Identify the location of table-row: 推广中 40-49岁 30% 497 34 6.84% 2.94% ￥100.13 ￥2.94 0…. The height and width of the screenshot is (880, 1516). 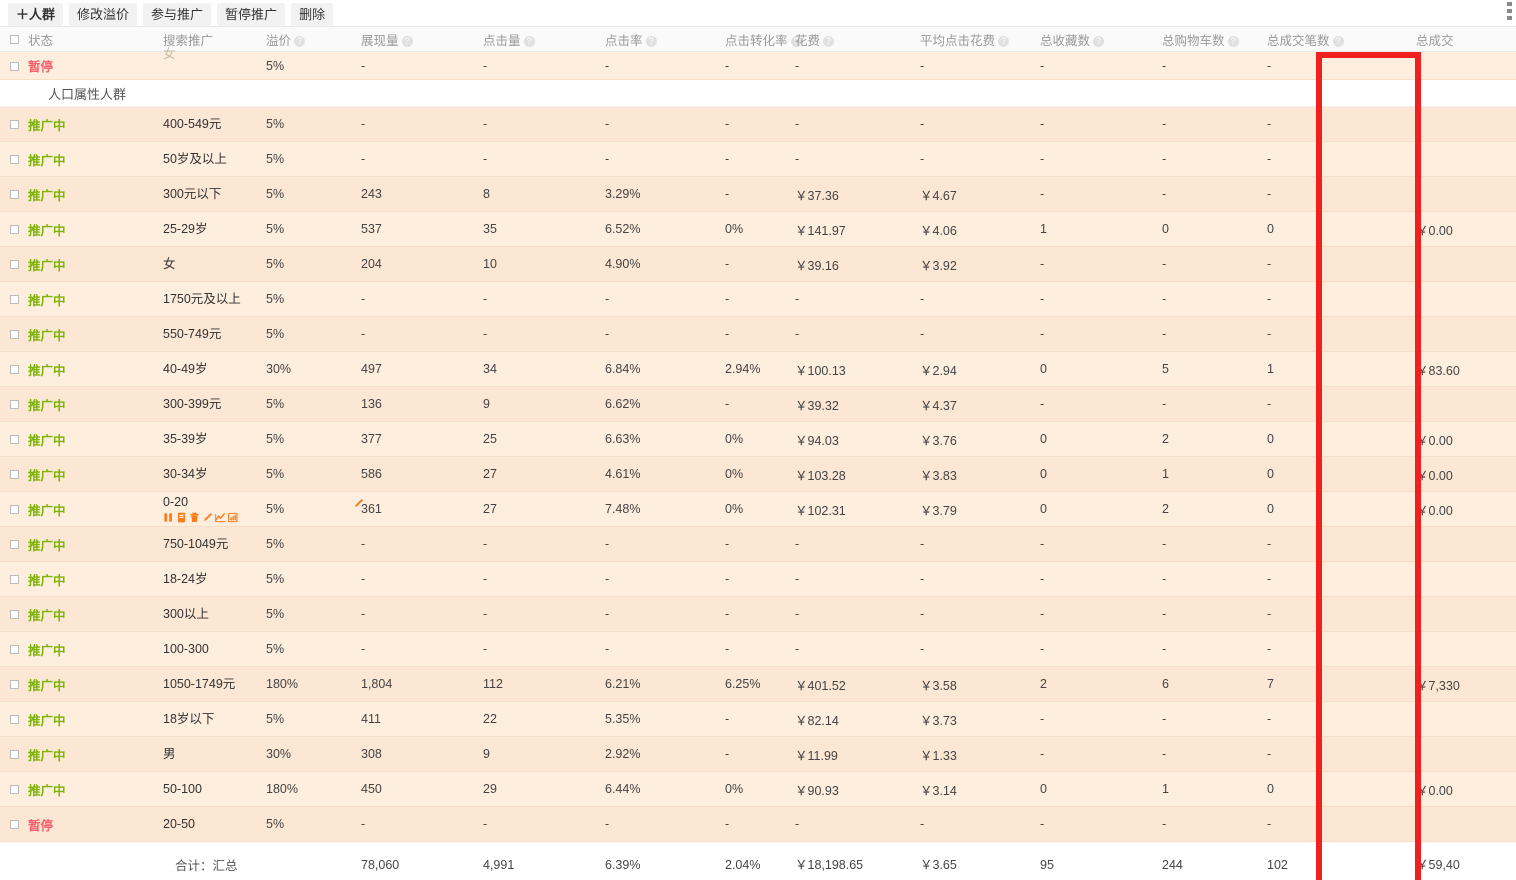
(758, 369).